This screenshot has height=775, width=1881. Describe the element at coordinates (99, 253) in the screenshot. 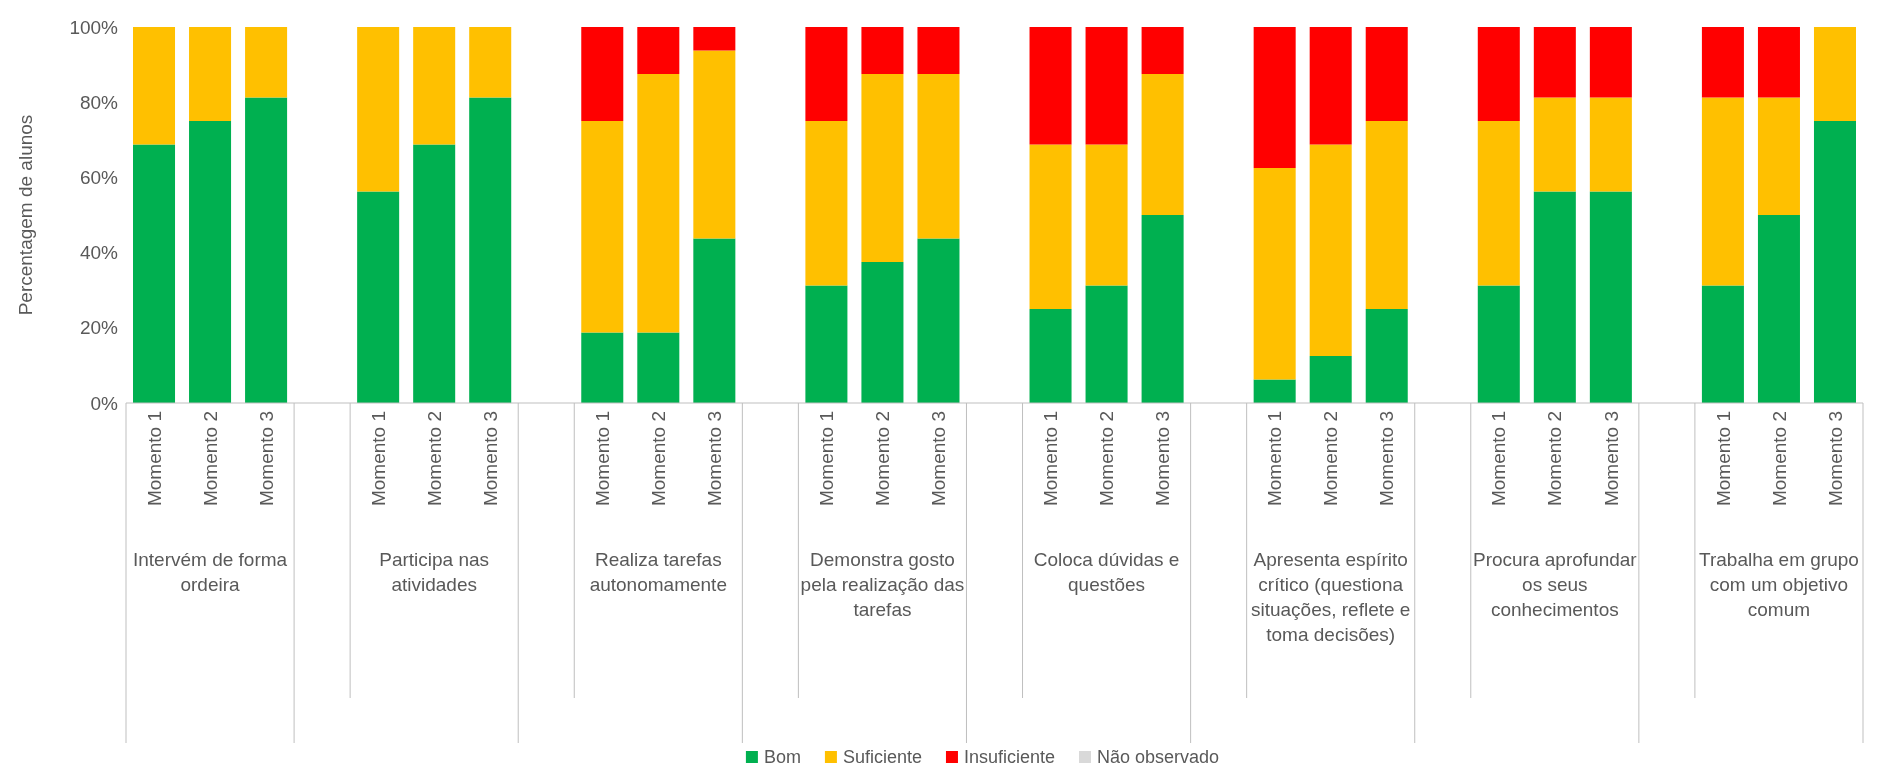

I see `y-tick-label: 40%` at that location.